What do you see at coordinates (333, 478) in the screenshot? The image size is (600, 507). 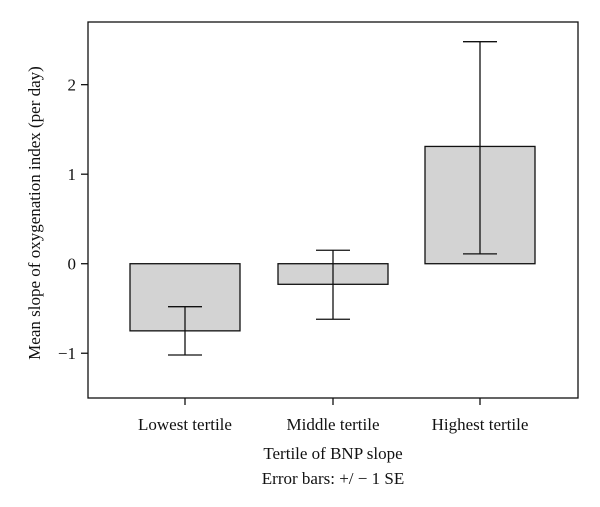 I see `x-axis-subtitle: Error bars: +/ − 1 SE` at bounding box center [333, 478].